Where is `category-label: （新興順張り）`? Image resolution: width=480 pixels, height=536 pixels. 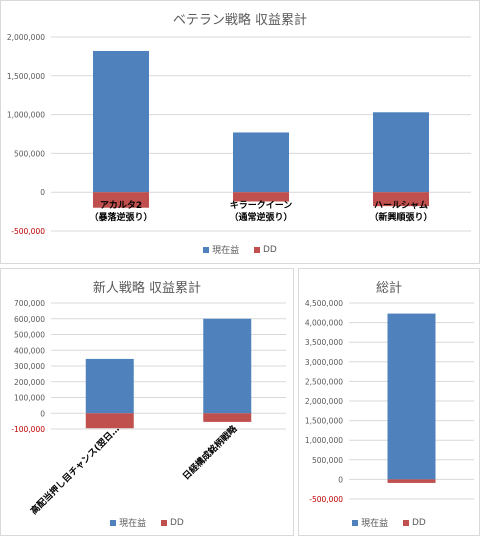
category-label: （新興順張り） is located at coordinates (400, 217).